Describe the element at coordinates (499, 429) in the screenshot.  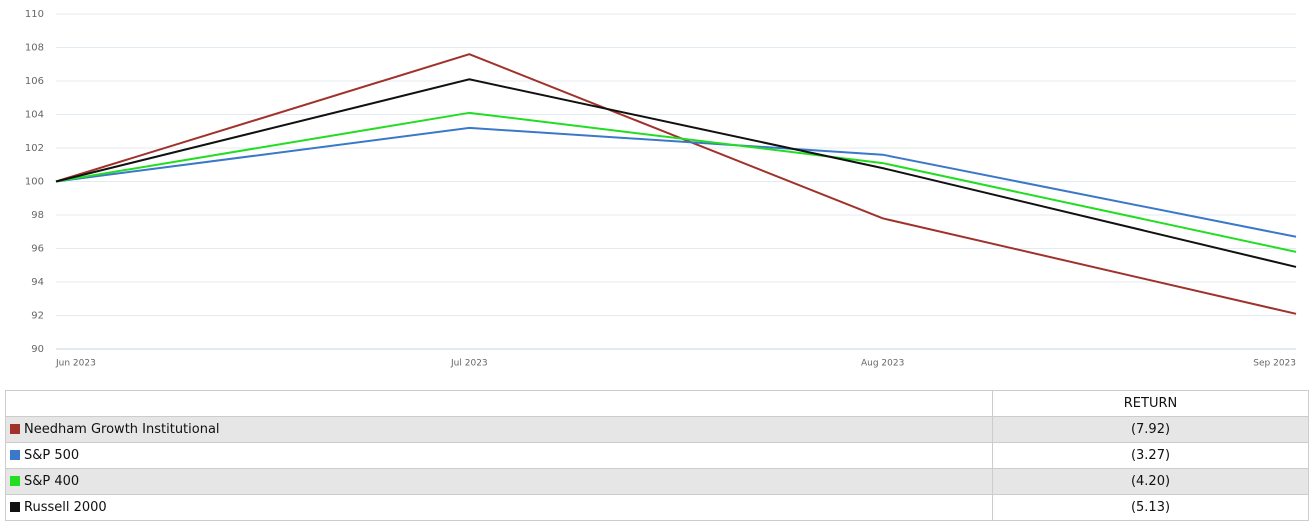
I see `series-cell: Needham Growth Institutional` at that location.